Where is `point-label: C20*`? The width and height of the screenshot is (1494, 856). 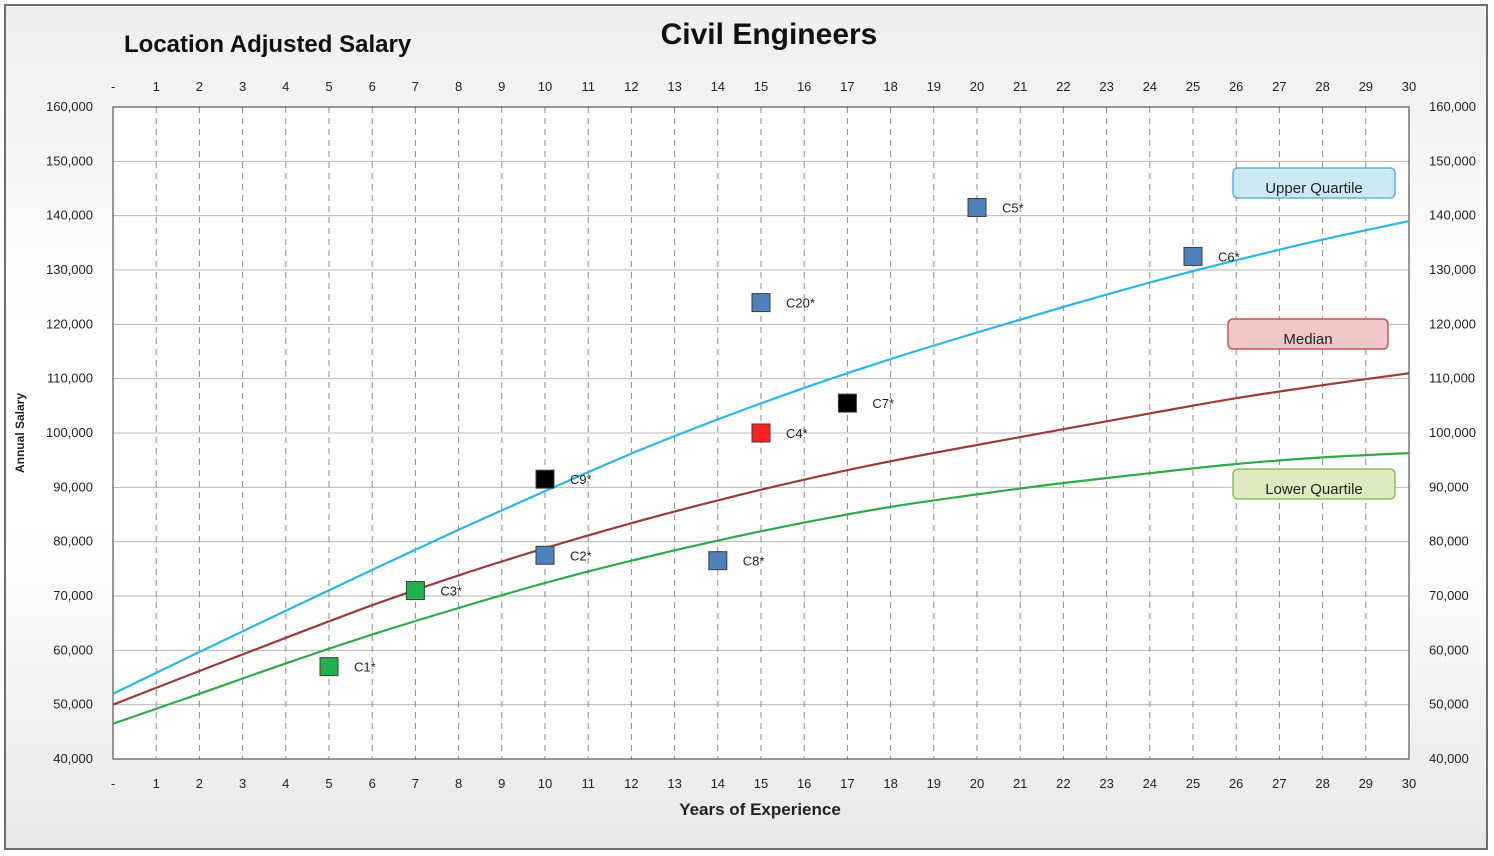
point-label: C20* is located at coordinates (800, 303).